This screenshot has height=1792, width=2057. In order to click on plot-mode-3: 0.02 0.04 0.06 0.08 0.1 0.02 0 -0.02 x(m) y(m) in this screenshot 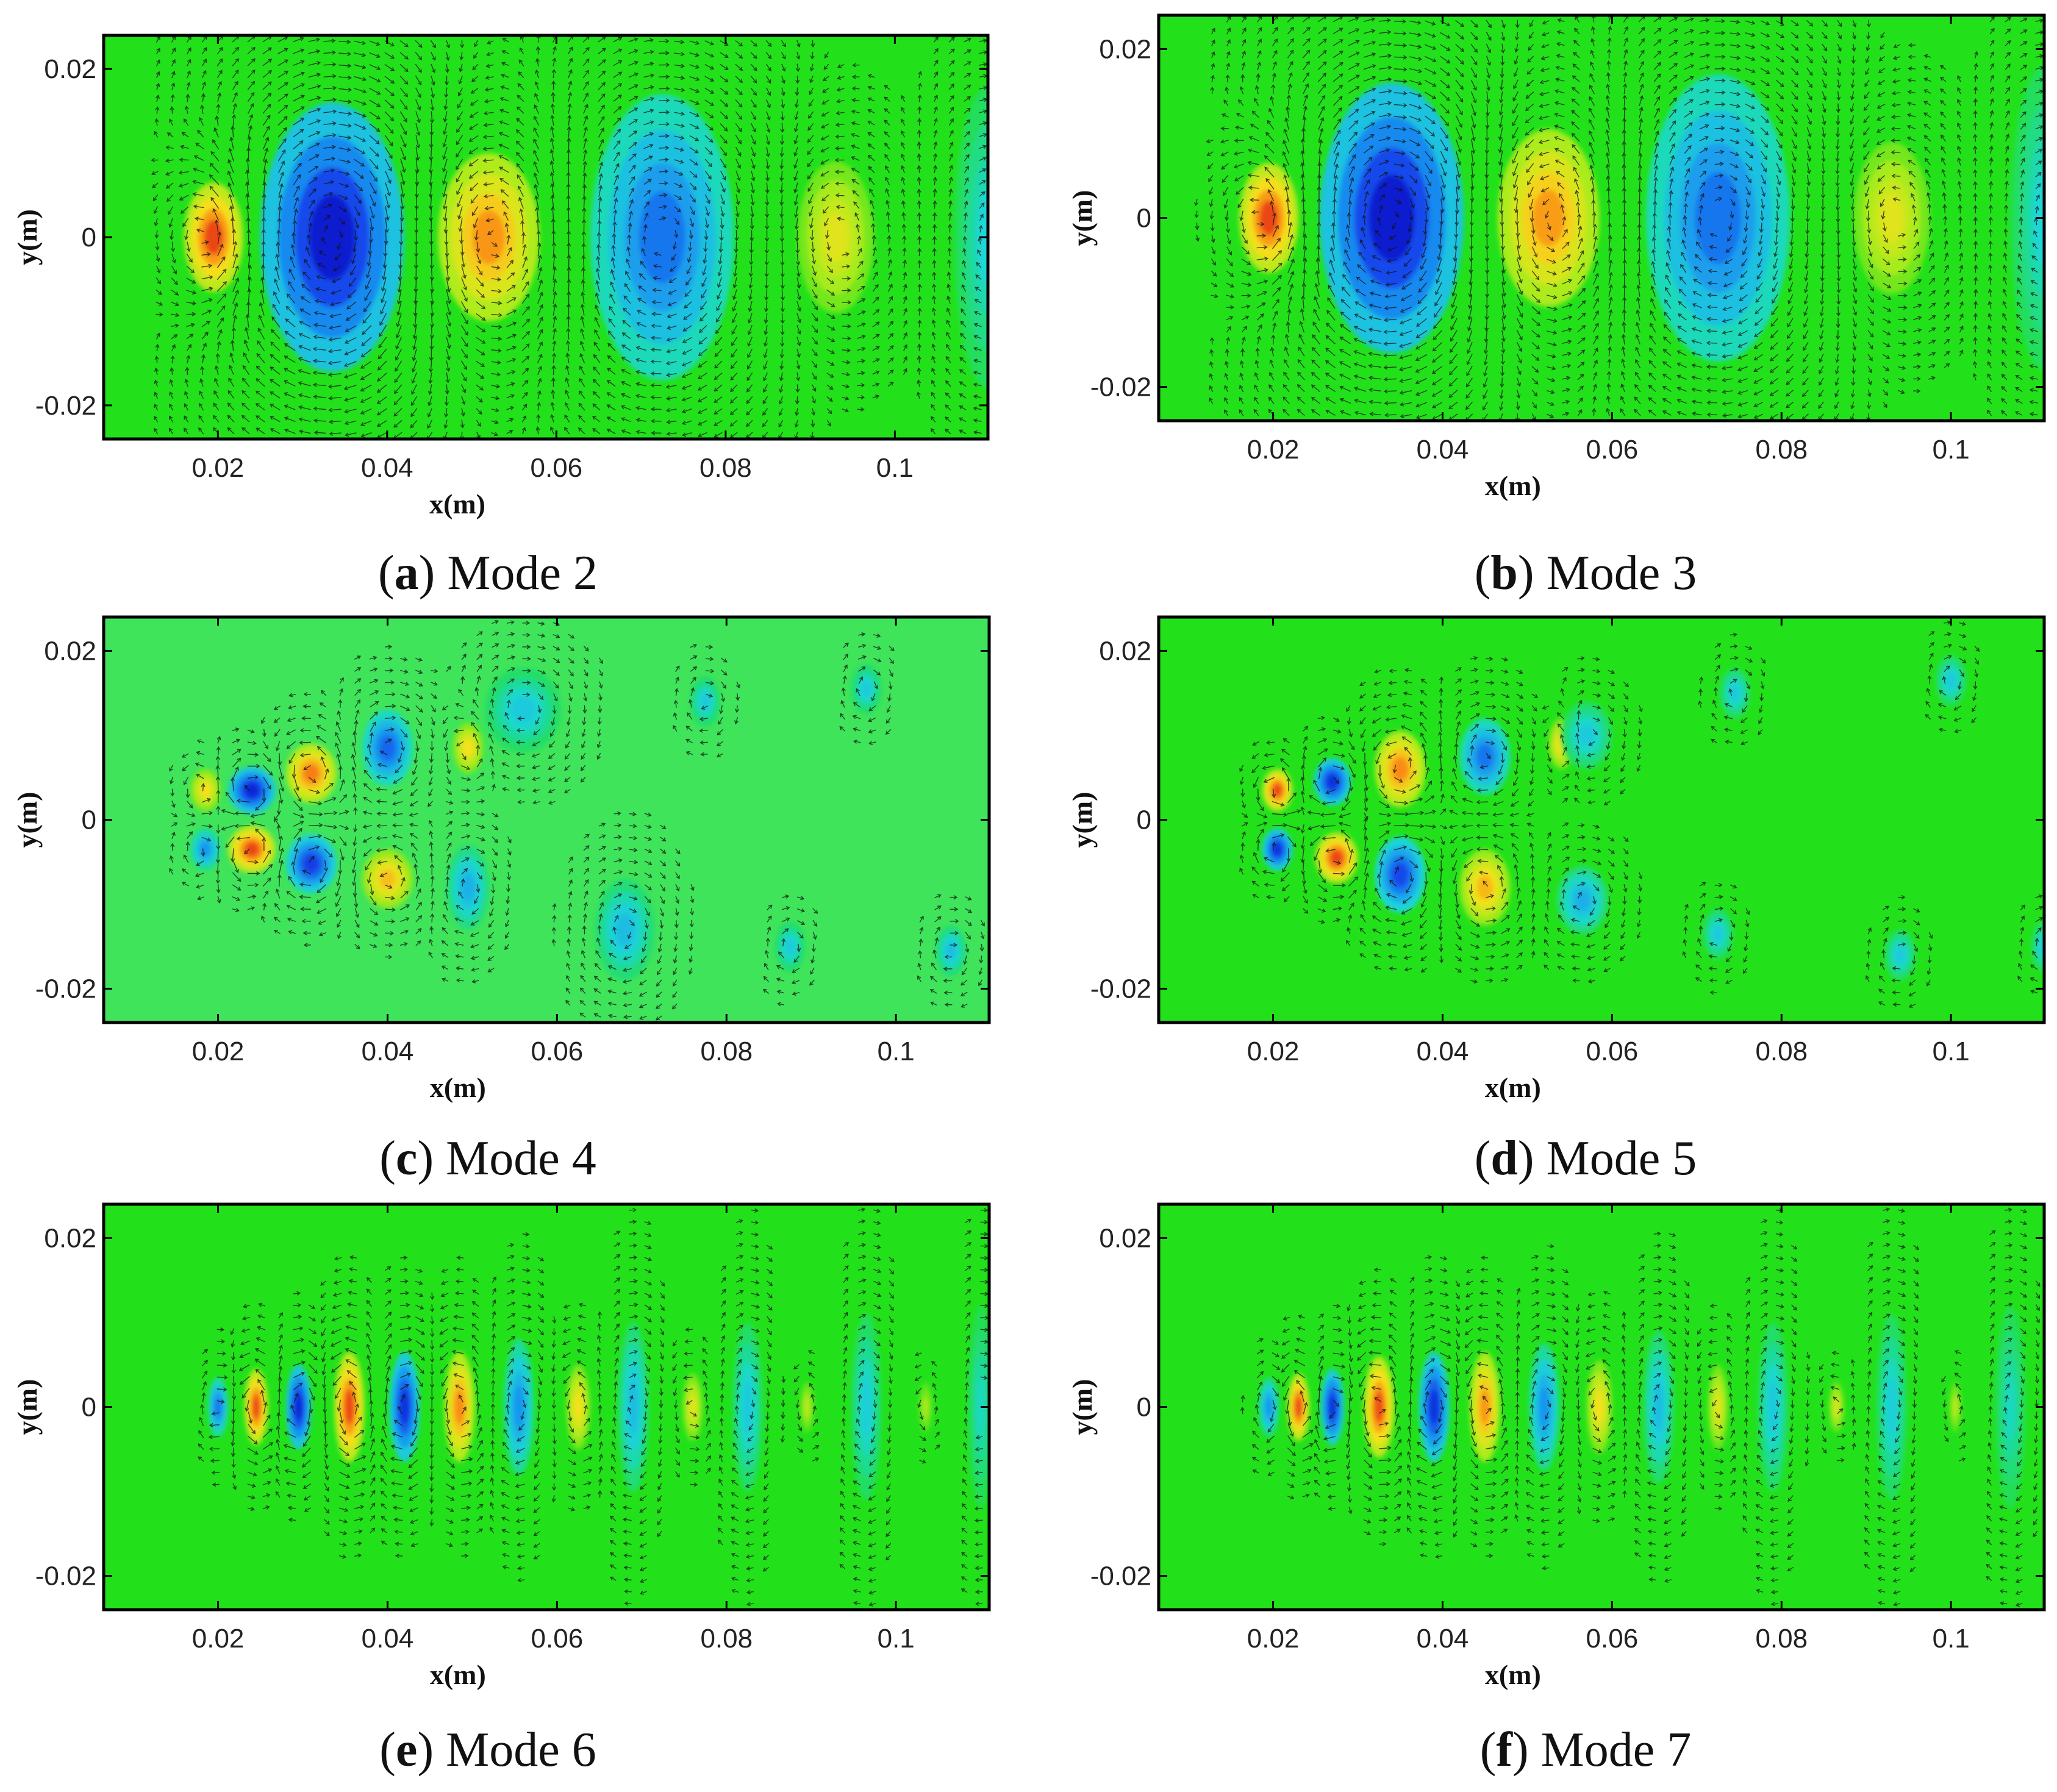, I will do `click(1556, 257)`.